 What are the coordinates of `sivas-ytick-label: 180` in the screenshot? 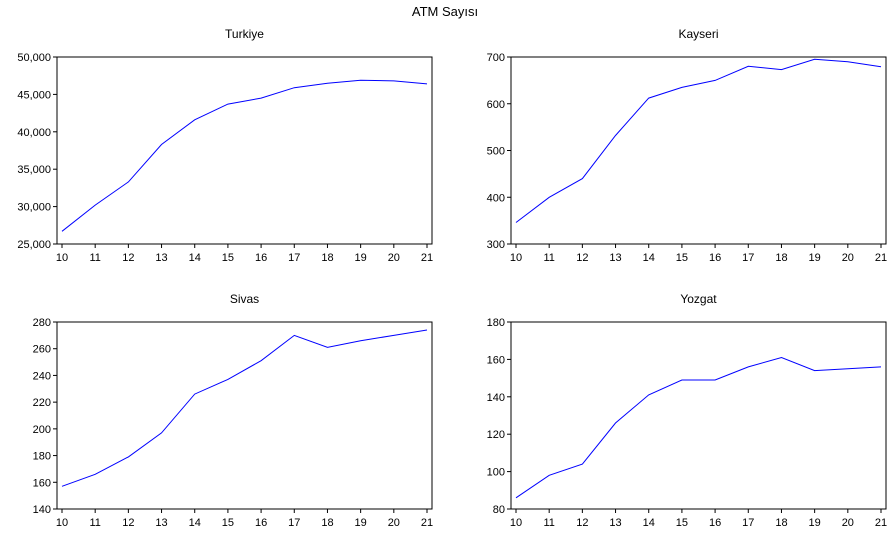 It's located at (42, 457).